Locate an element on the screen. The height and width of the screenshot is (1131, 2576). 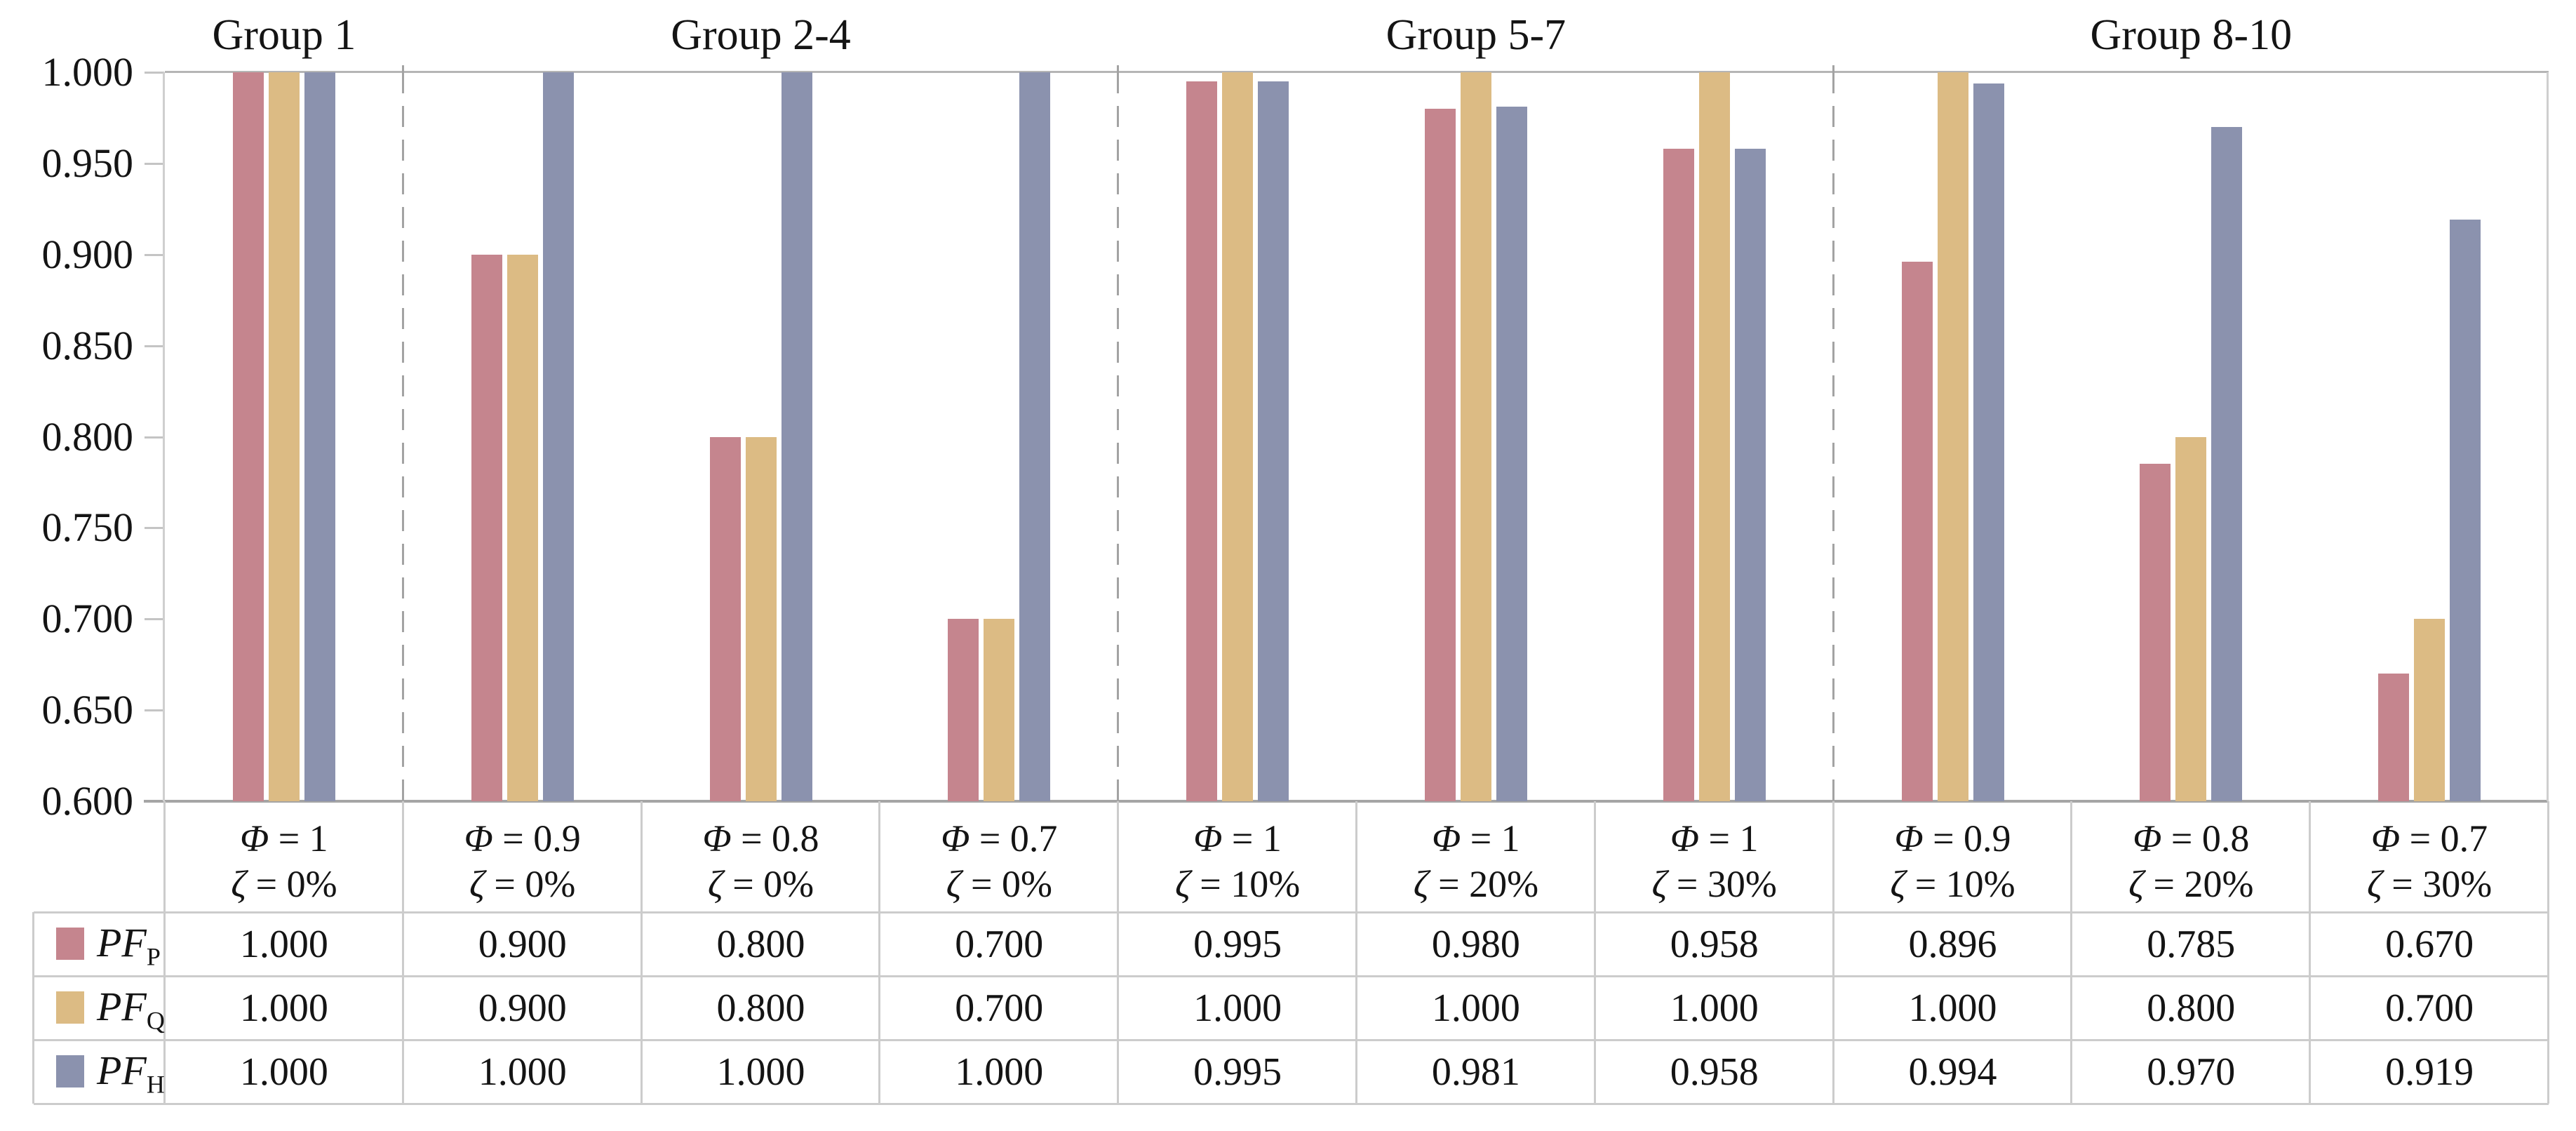
value-cell: 0.919 is located at coordinates (2429, 1072).